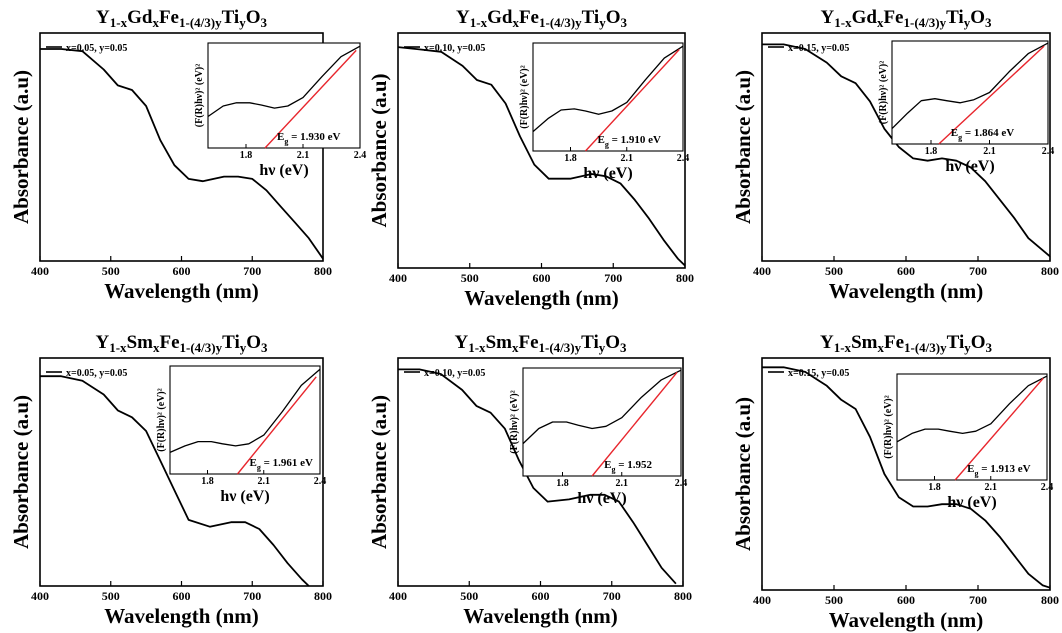 The image size is (1062, 633). I want to click on band-gap-annotation: Eg = 1.913 eV, so click(998, 470).